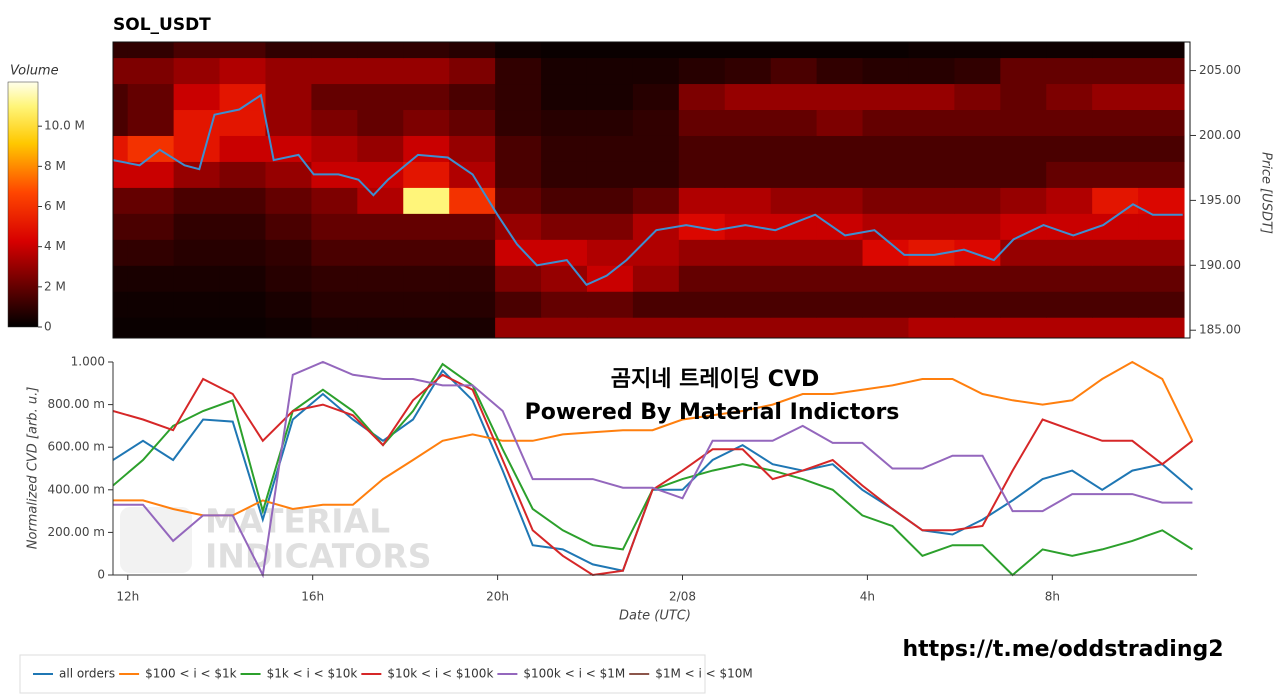 This screenshot has height=694, width=1280. I want to click on x-tick-label: 20h, so click(497, 597).